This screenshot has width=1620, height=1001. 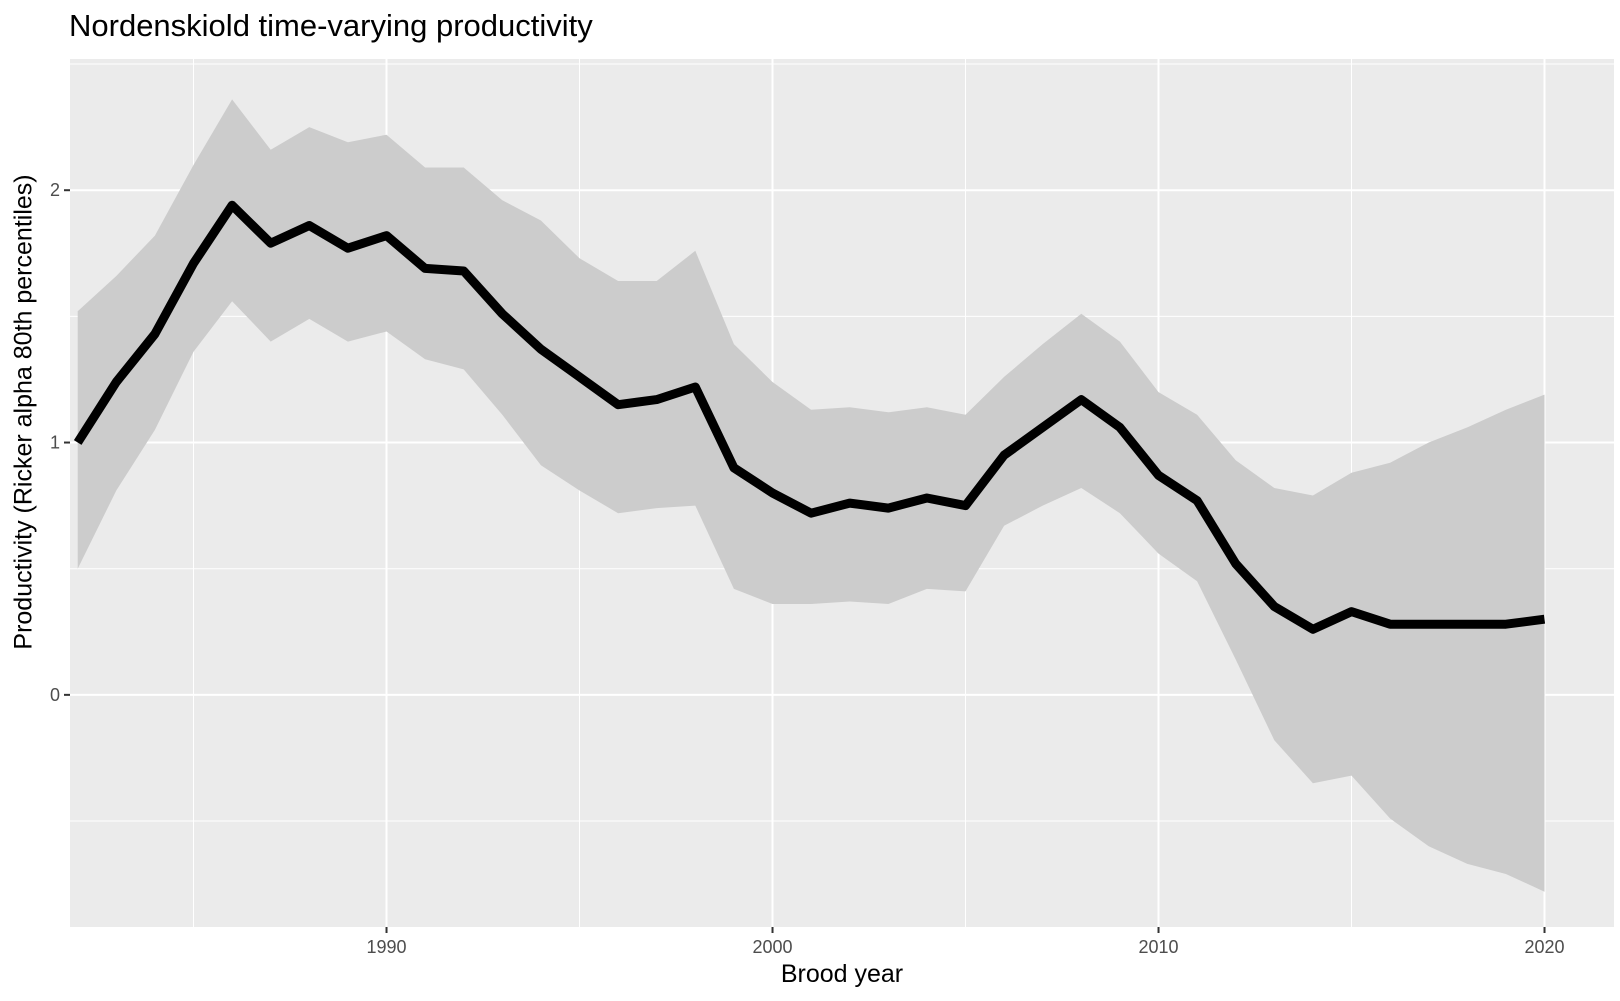 What do you see at coordinates (55, 190) in the screenshot?
I see `y-tick-label: 2` at bounding box center [55, 190].